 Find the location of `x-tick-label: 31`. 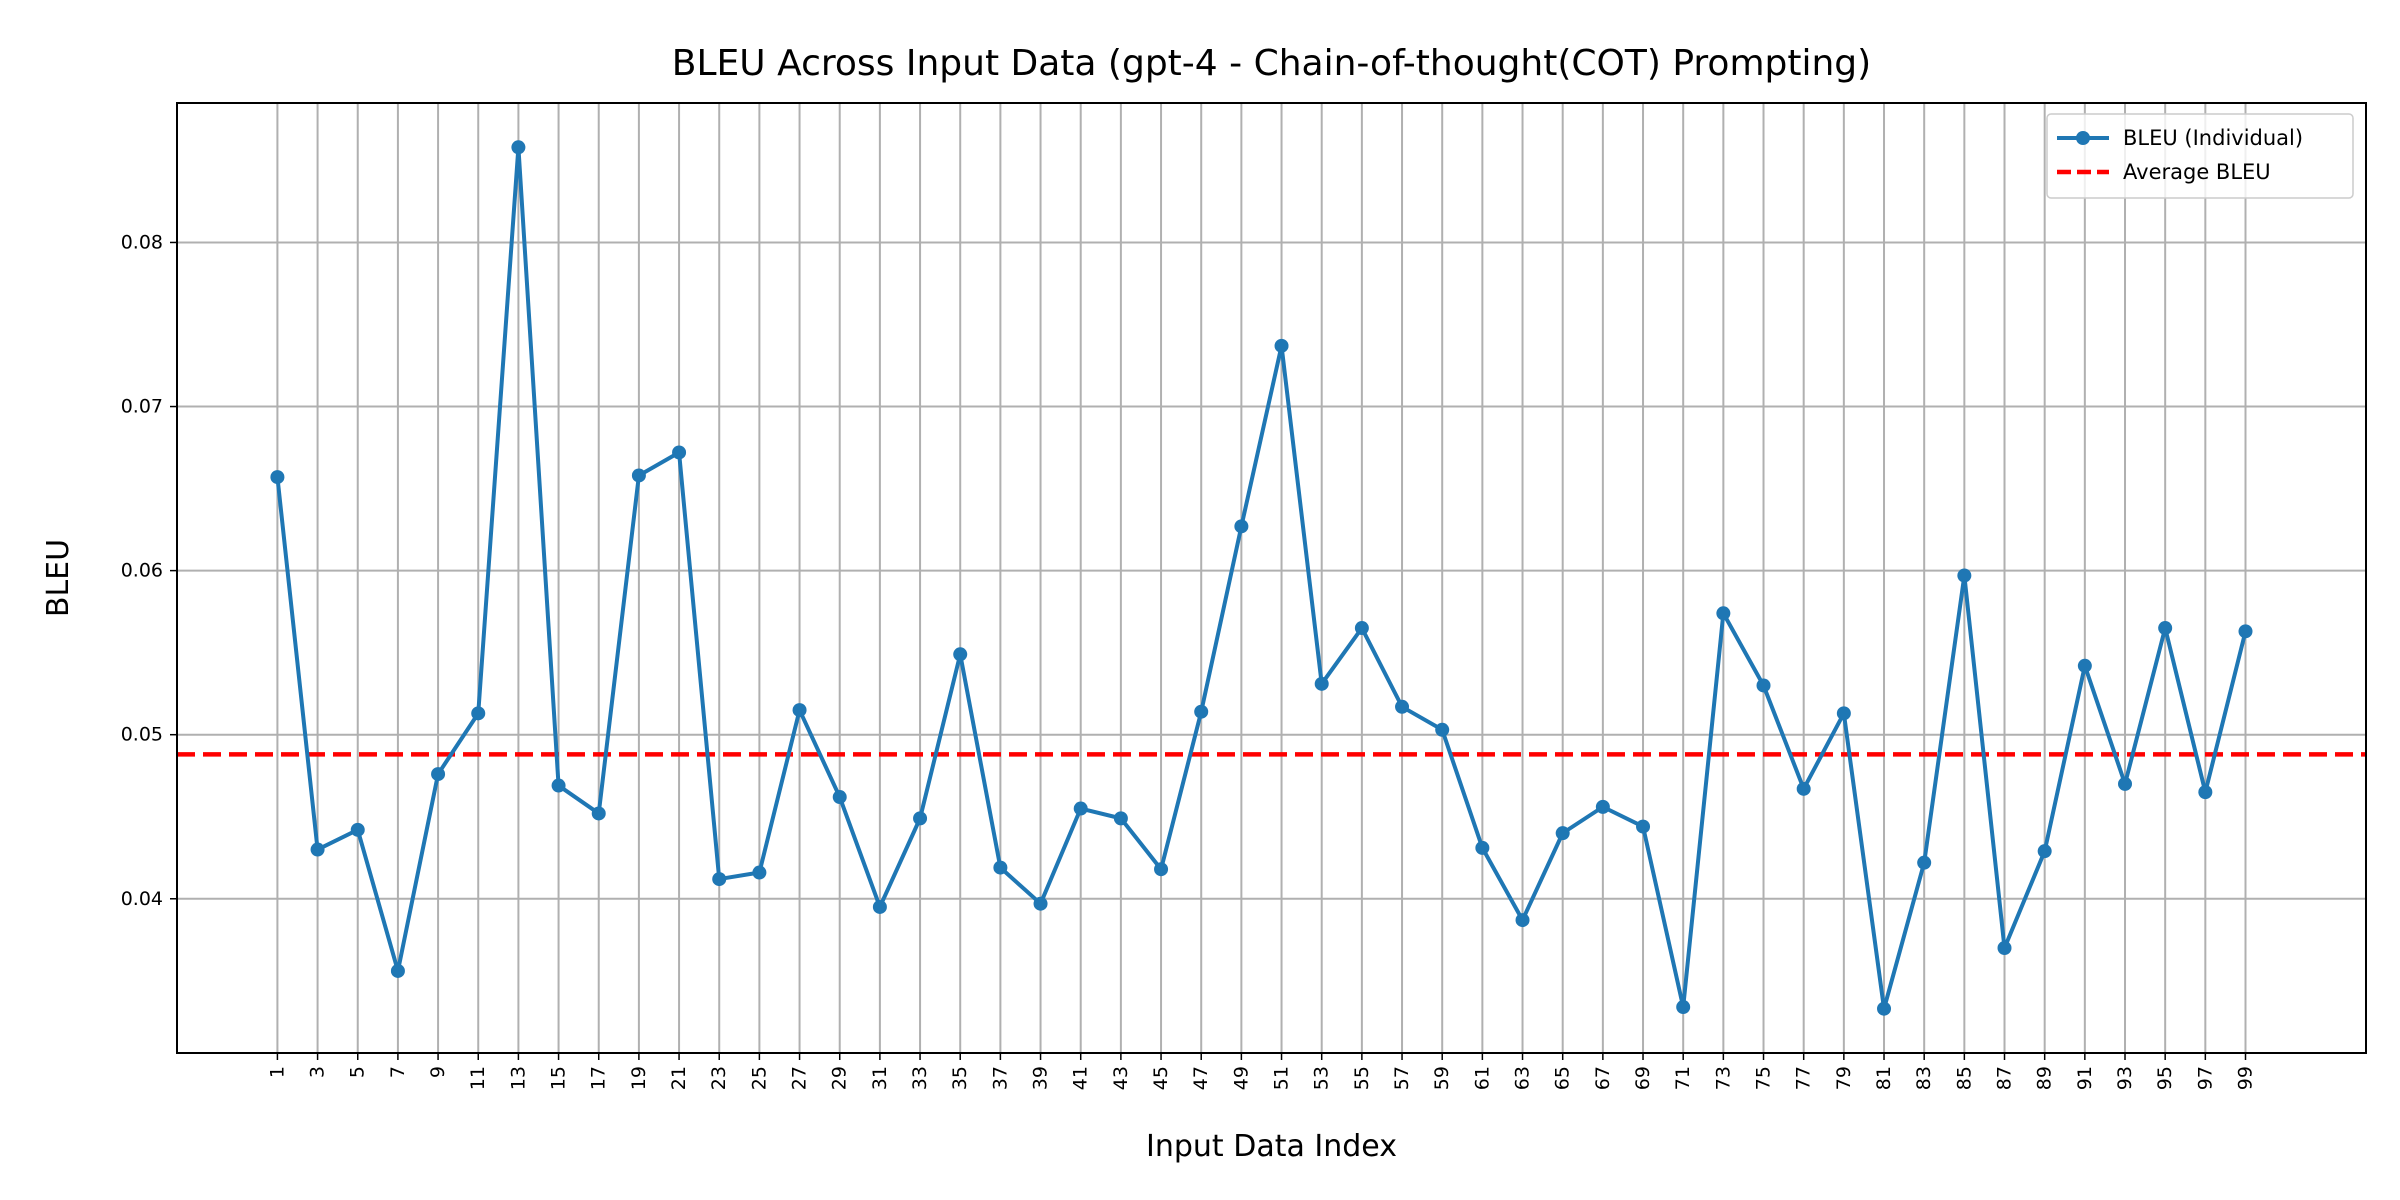

x-tick-label: 31 is located at coordinates (880, 1078).